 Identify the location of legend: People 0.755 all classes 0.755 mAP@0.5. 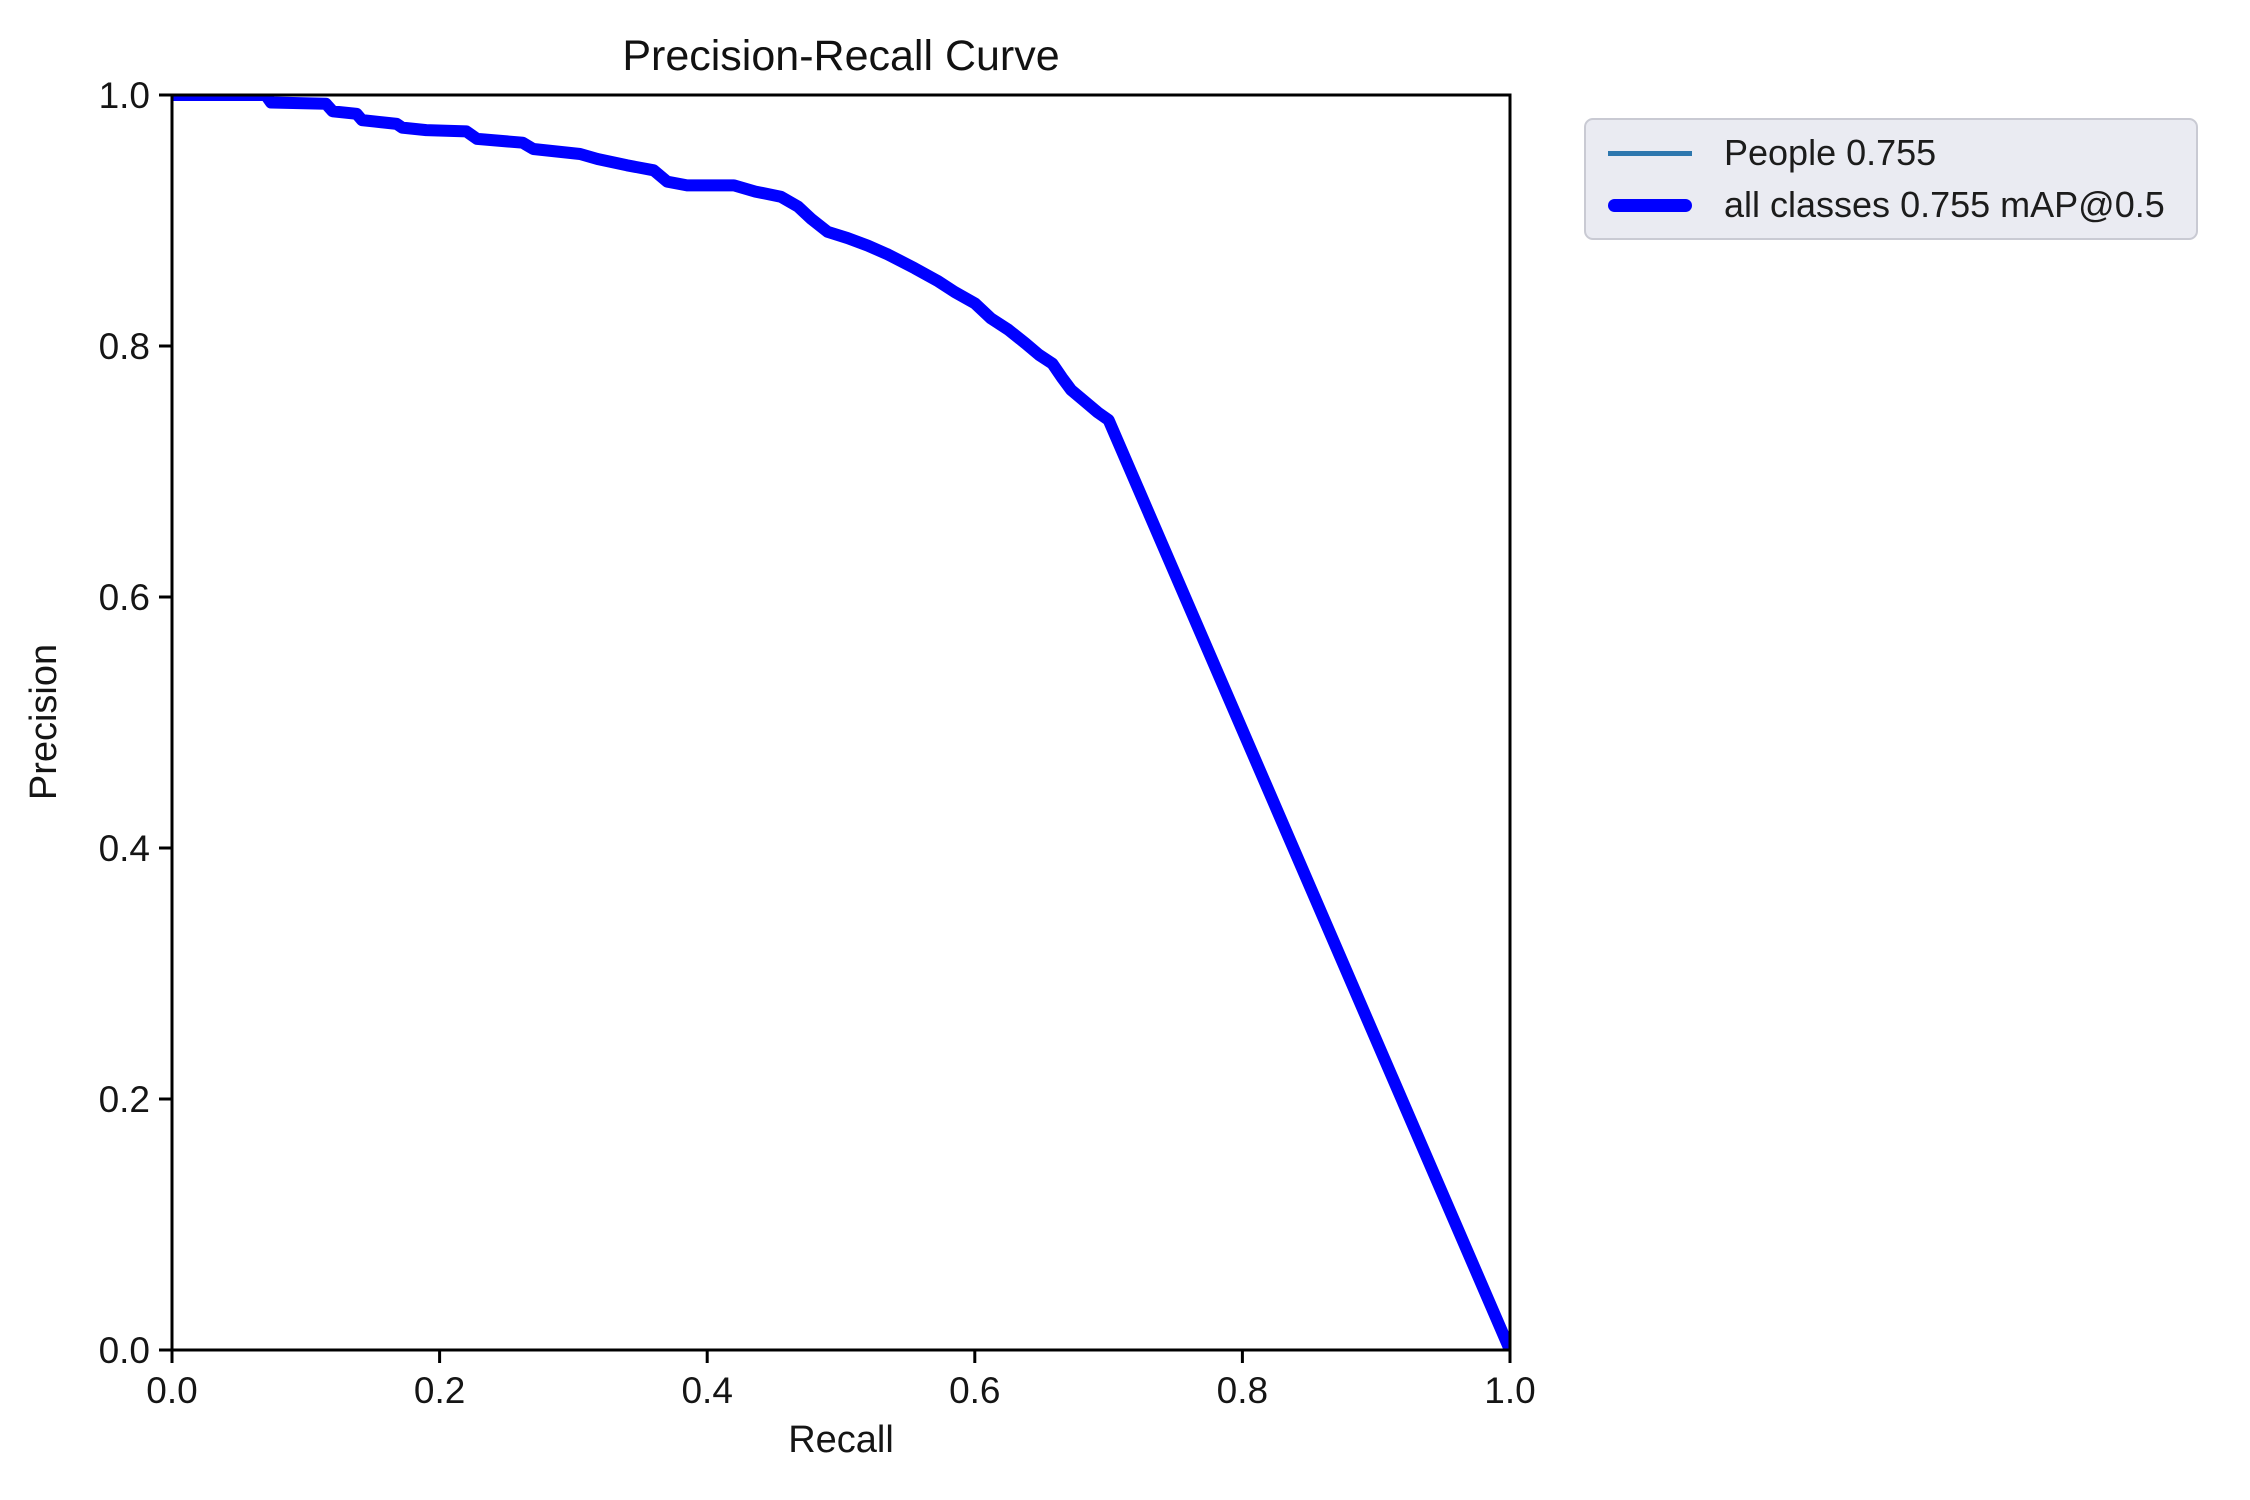
(1891, 179).